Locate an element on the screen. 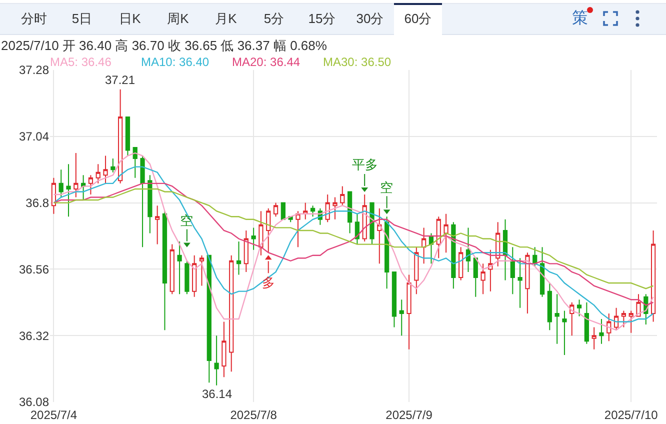 The width and height of the screenshot is (666, 424). data-label: 空 is located at coordinates (386, 187).